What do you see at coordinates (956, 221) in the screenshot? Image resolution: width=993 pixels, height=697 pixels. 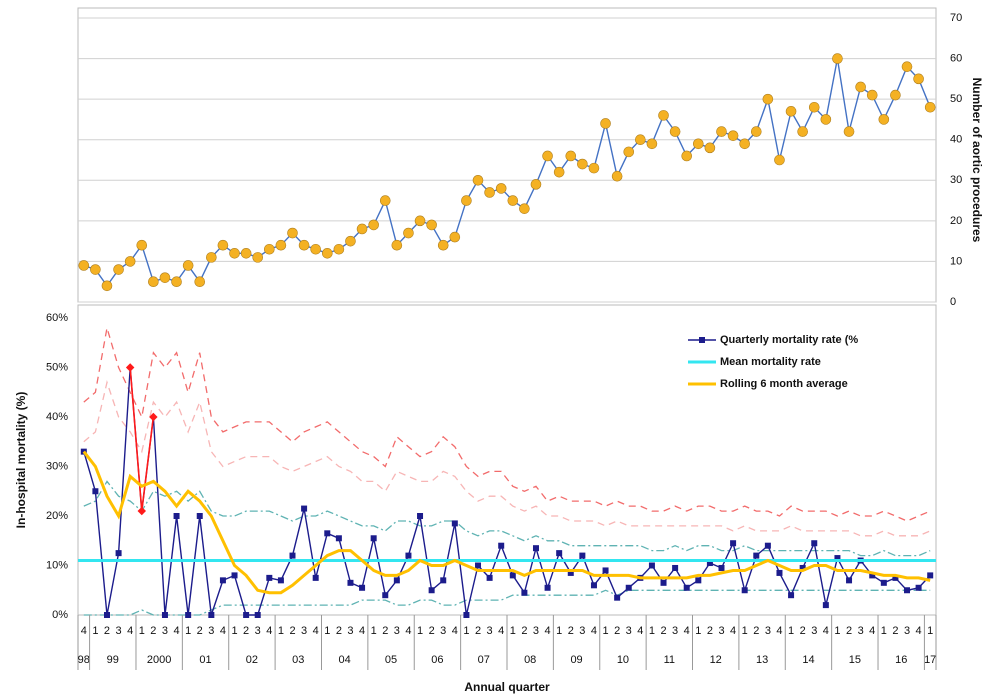 I see `y-tick-label: 20` at bounding box center [956, 221].